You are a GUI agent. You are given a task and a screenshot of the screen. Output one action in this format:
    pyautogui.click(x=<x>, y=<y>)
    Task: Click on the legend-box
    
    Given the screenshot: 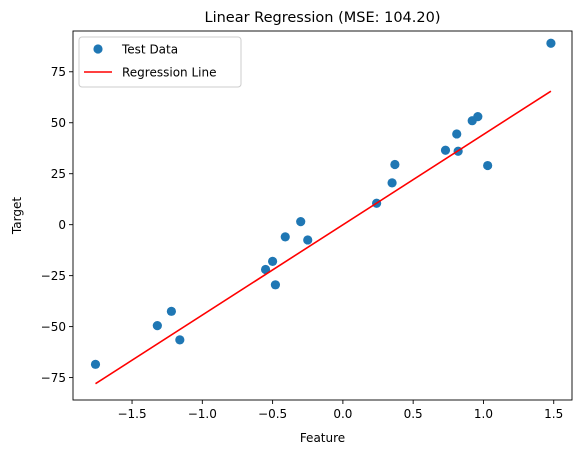 What is the action you would take?
    pyautogui.click(x=160, y=62)
    